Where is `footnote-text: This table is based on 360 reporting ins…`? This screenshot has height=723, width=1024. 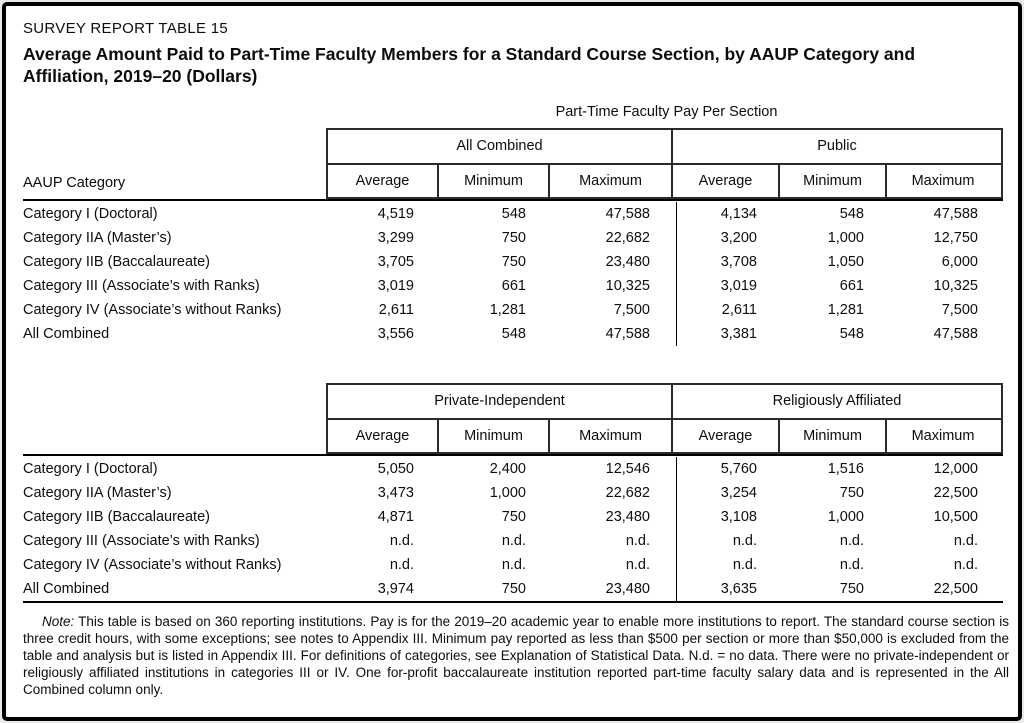
footnote-text: This table is based on 360 reporting ins… is located at coordinates (516, 655).